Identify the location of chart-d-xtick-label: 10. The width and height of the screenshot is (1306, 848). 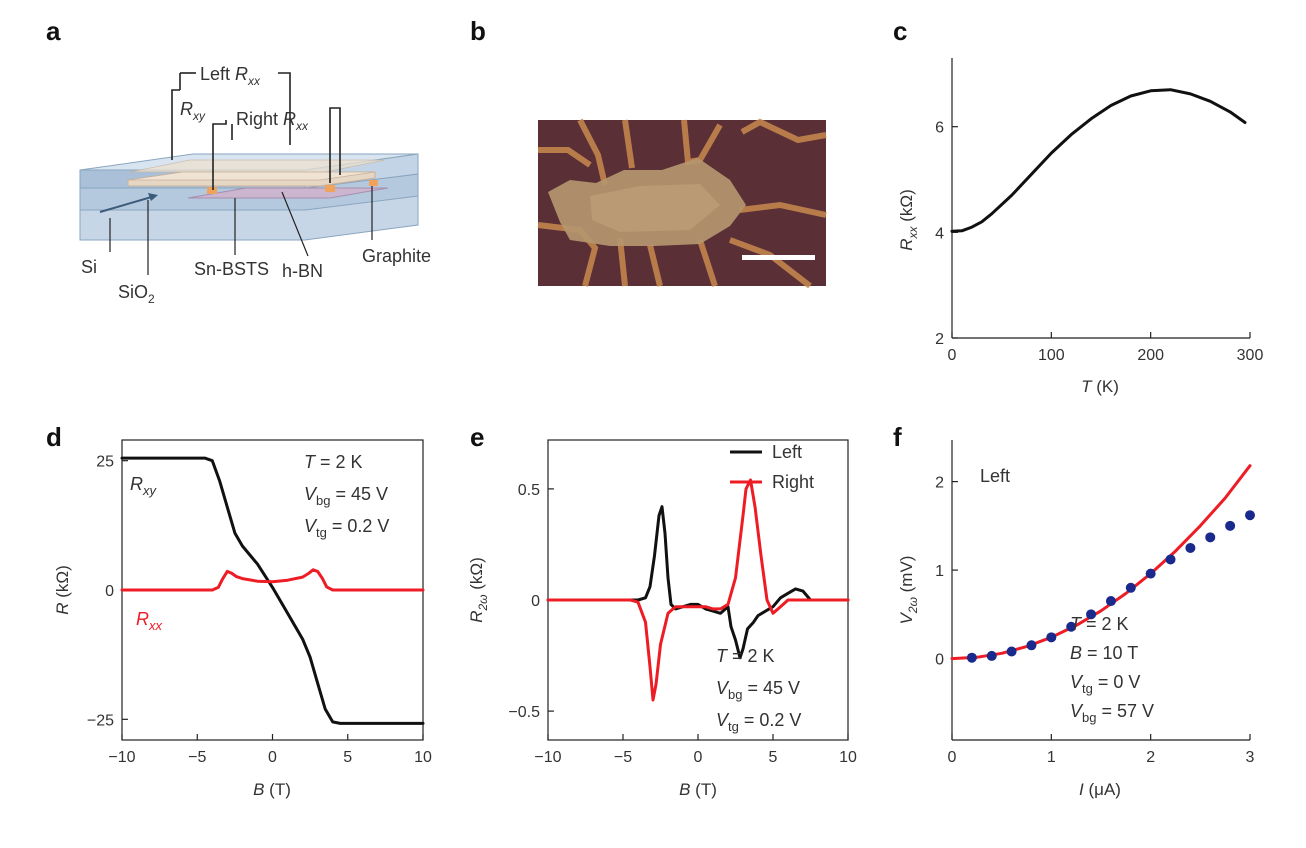
(423, 757).